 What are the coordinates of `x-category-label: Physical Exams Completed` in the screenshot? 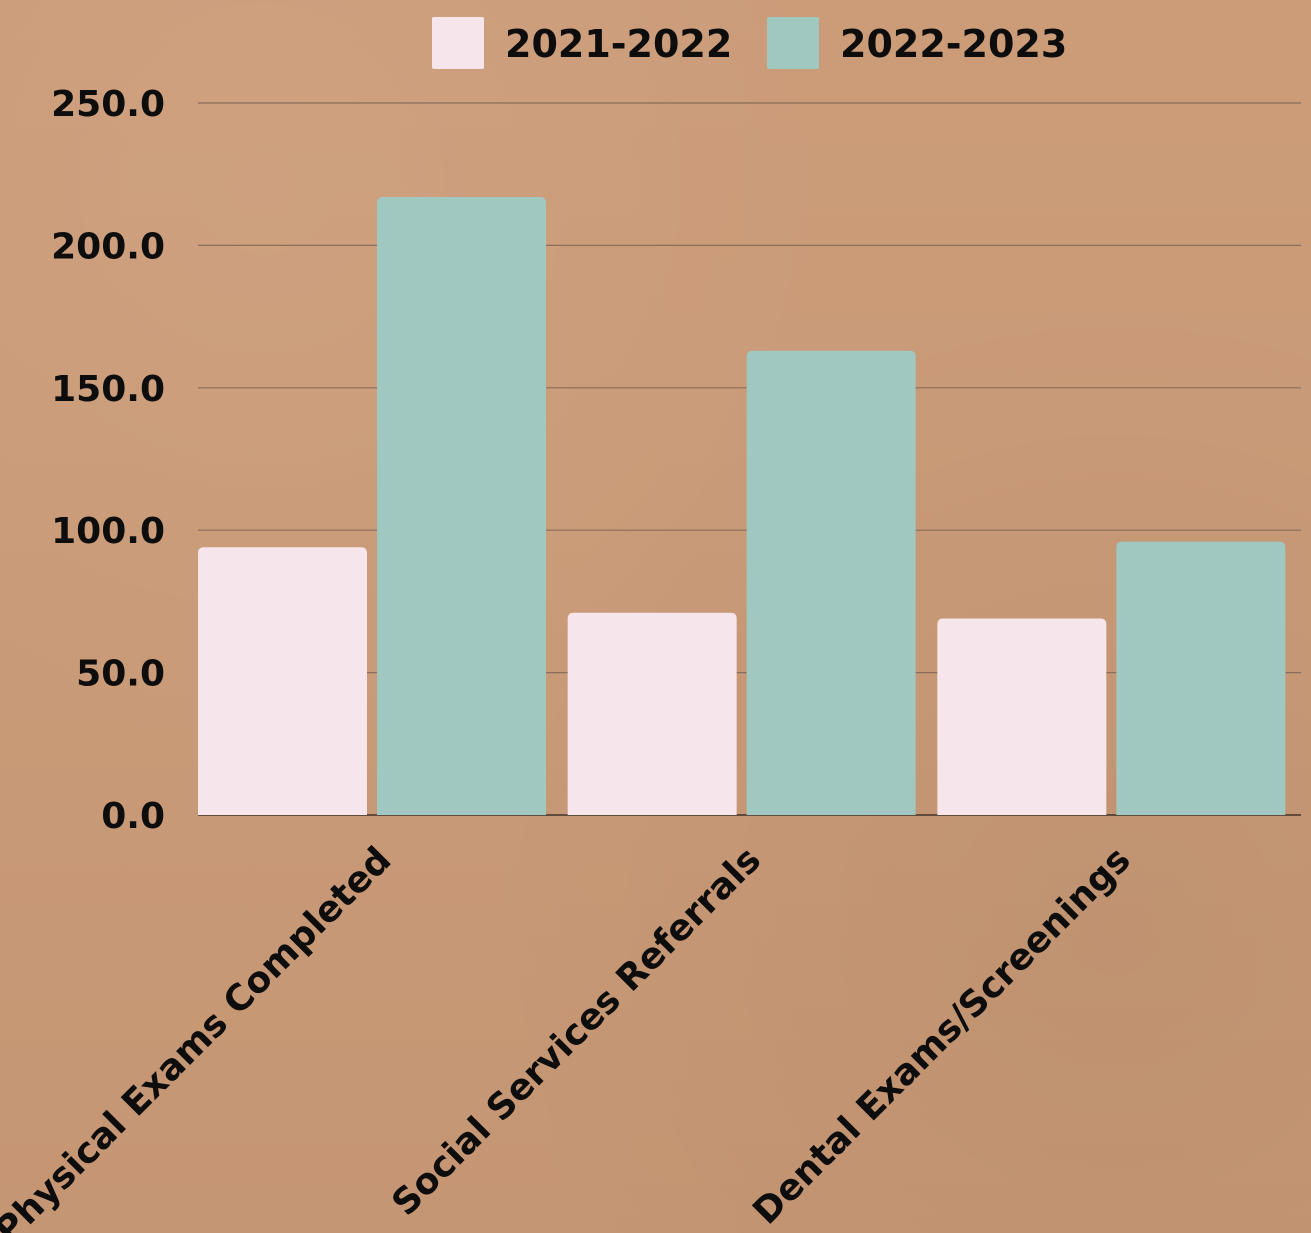 It's located at (199, 1036).